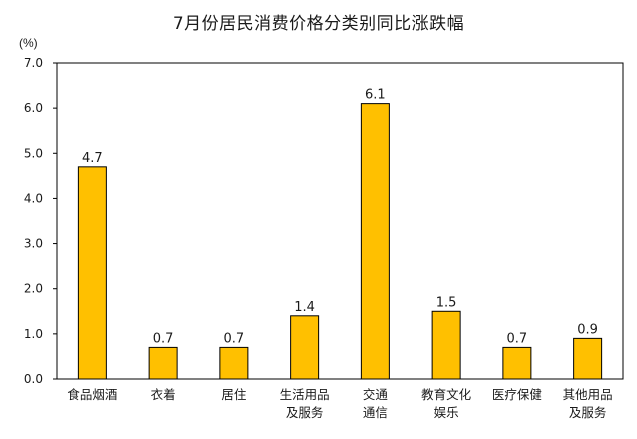 Image resolution: width=637 pixels, height=439 pixels. What do you see at coordinates (305, 394) in the screenshot?
I see `x-tick-label: 生活用品` at bounding box center [305, 394].